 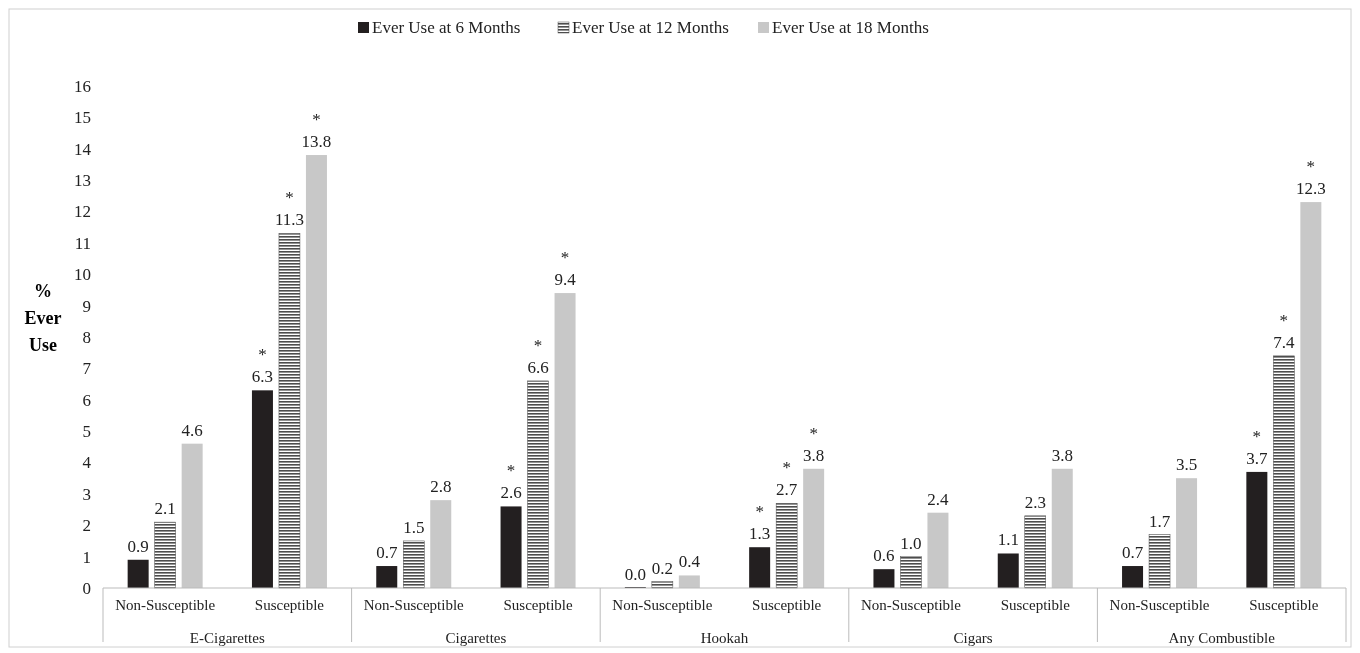 I want to click on data-label: 1.0, so click(x=911, y=543).